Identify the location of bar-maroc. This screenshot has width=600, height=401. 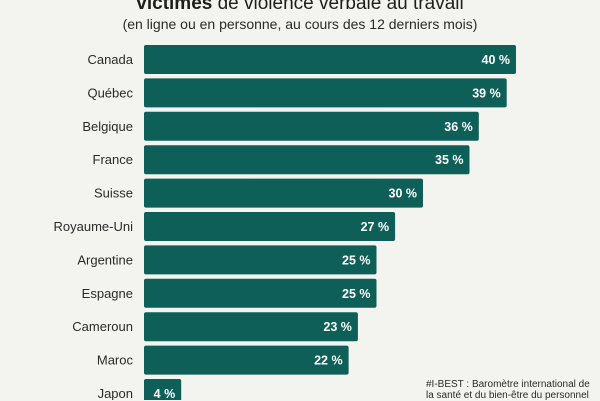
(246, 360).